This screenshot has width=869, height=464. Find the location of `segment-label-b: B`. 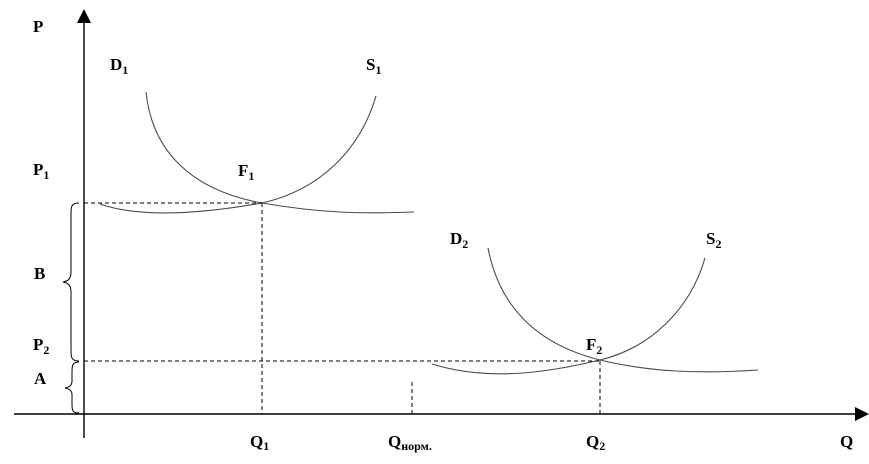

segment-label-b: B is located at coordinates (39, 273).